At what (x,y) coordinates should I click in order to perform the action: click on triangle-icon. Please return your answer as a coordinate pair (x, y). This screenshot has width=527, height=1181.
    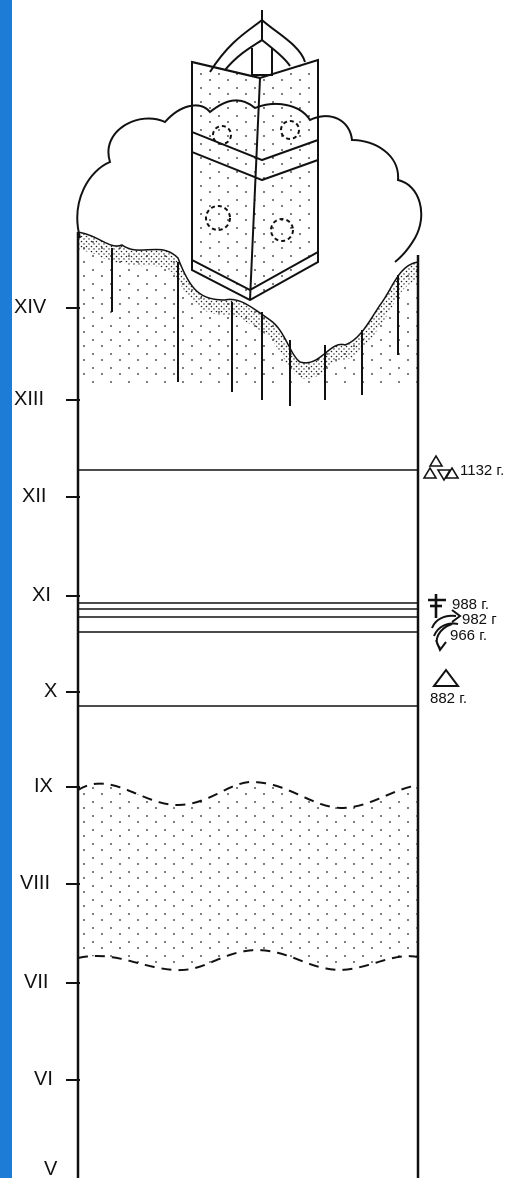
    Looking at the image, I should click on (446, 677).